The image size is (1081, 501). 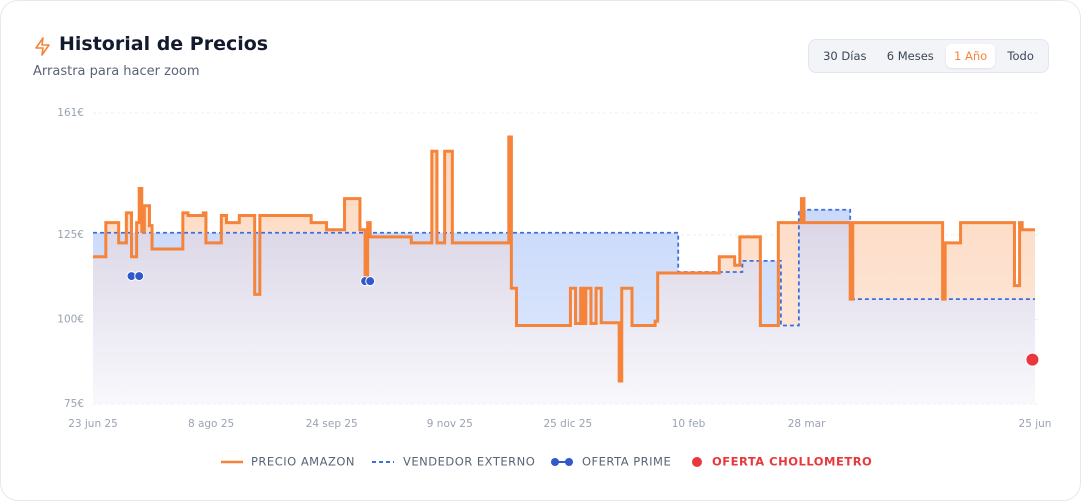 What do you see at coordinates (211, 424) in the screenshot?
I see `x-tick-label: 8 ago 25` at bounding box center [211, 424].